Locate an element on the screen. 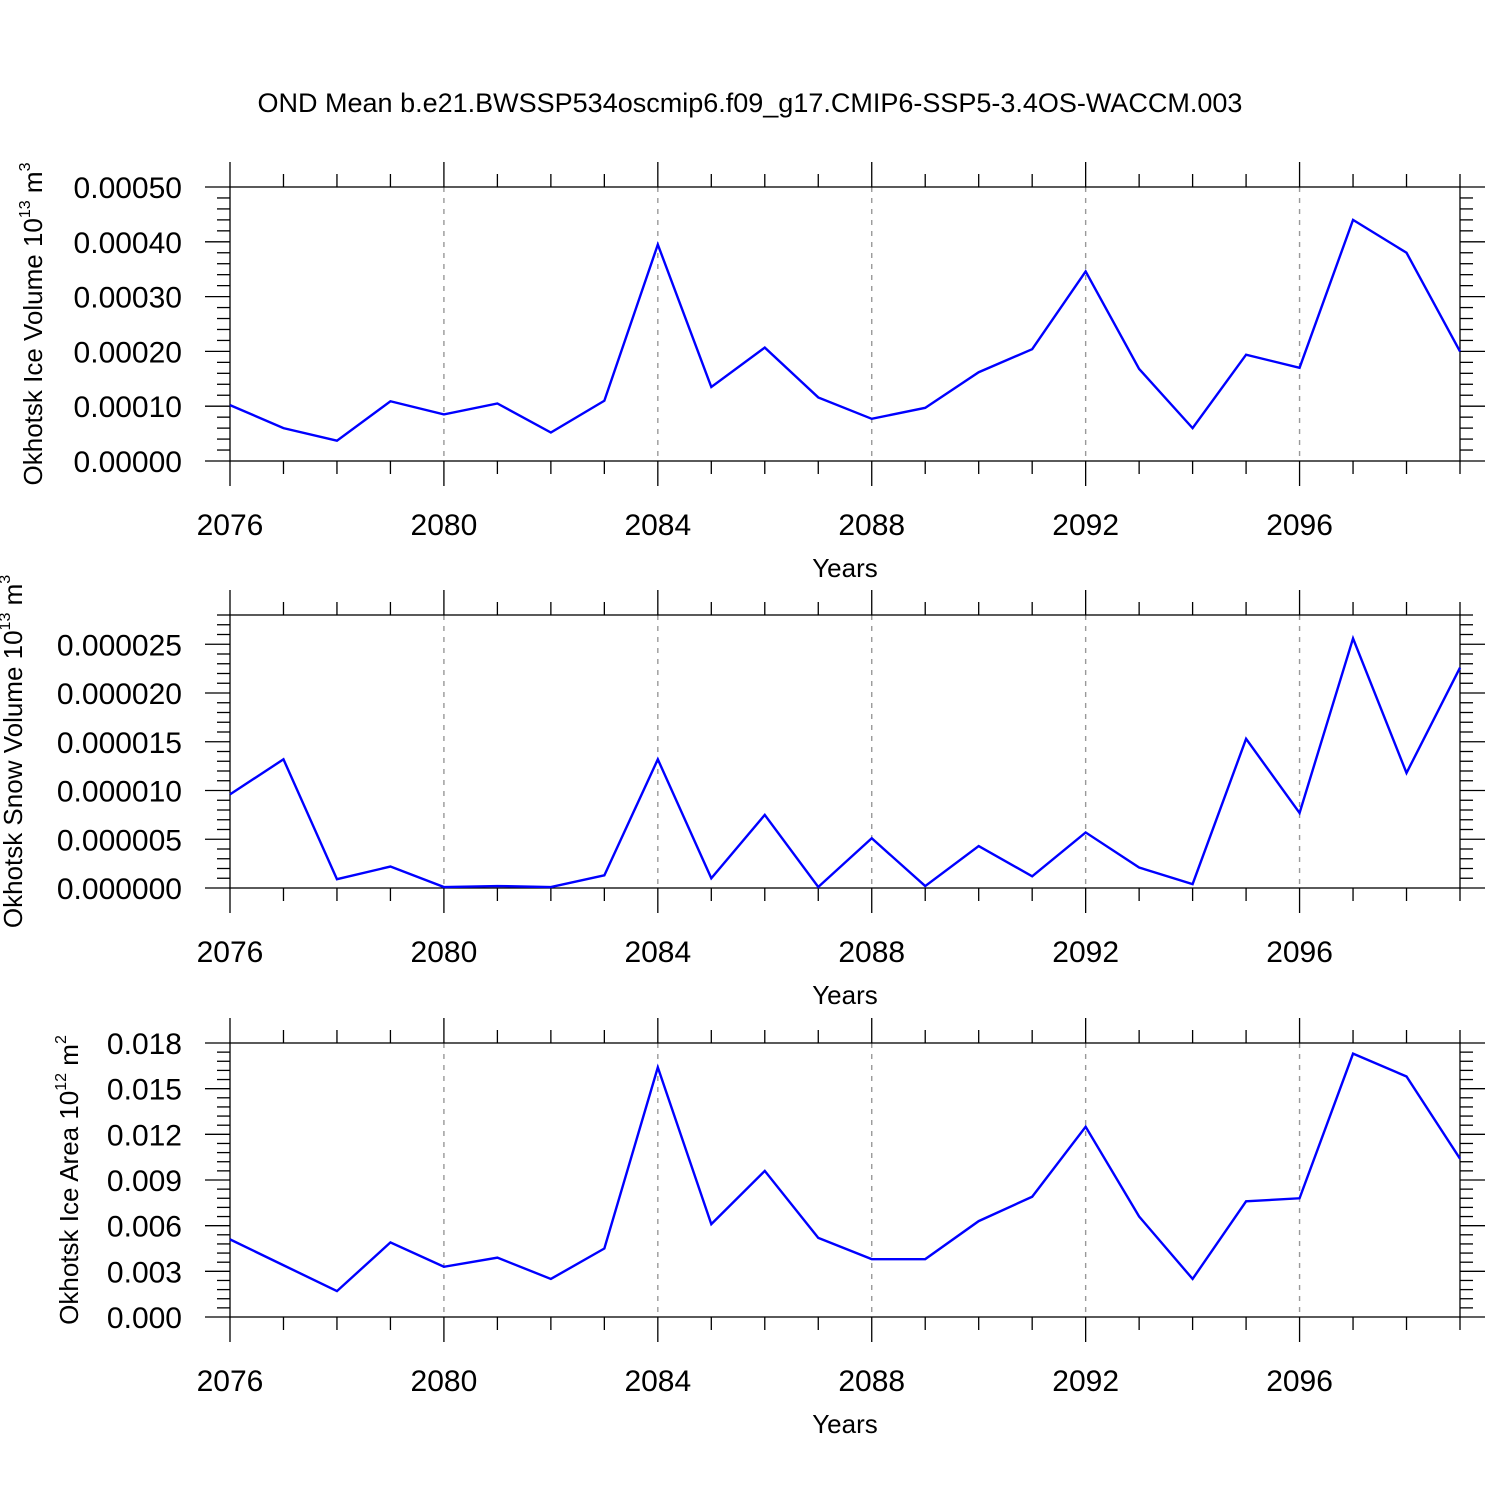  y-axis-title: Okhotsk Ice Area 1012 m2 is located at coordinates (68, 1180).